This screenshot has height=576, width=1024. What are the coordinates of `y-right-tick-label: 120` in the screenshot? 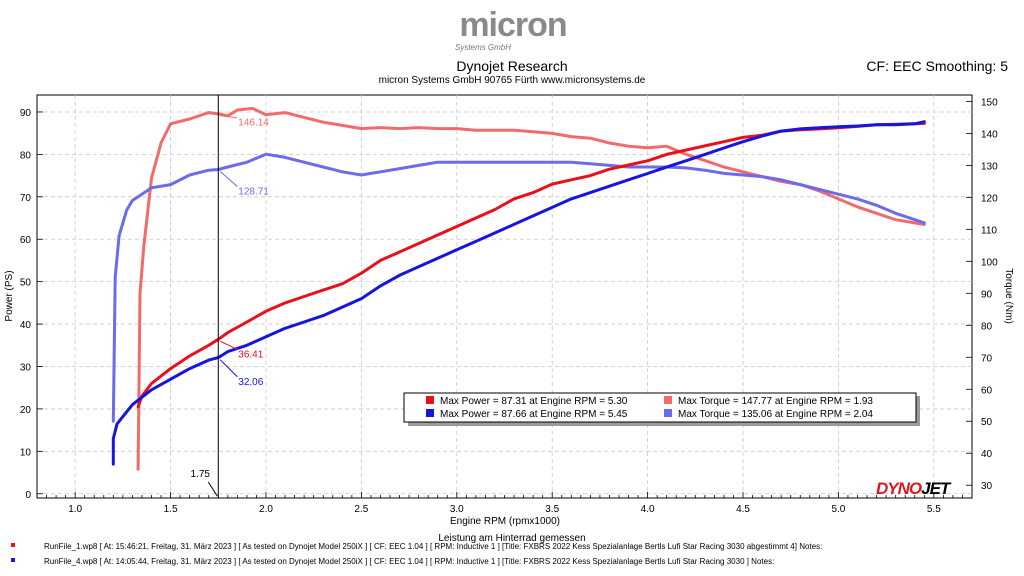 It's located at (989, 198).